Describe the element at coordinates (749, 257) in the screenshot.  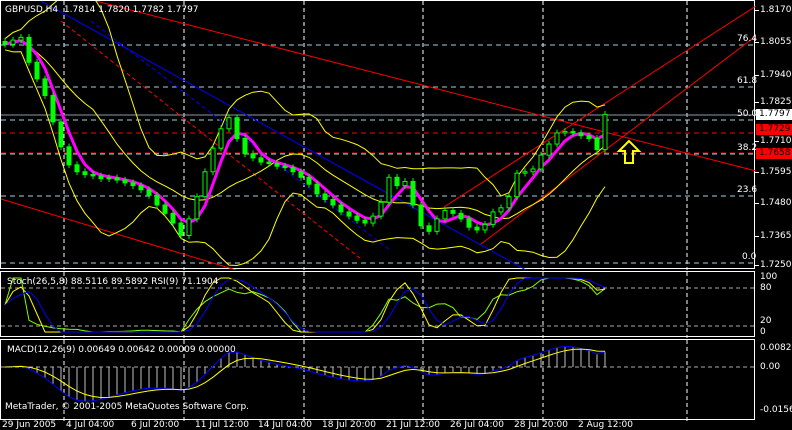
I see `fibo-label: 0.0` at that location.